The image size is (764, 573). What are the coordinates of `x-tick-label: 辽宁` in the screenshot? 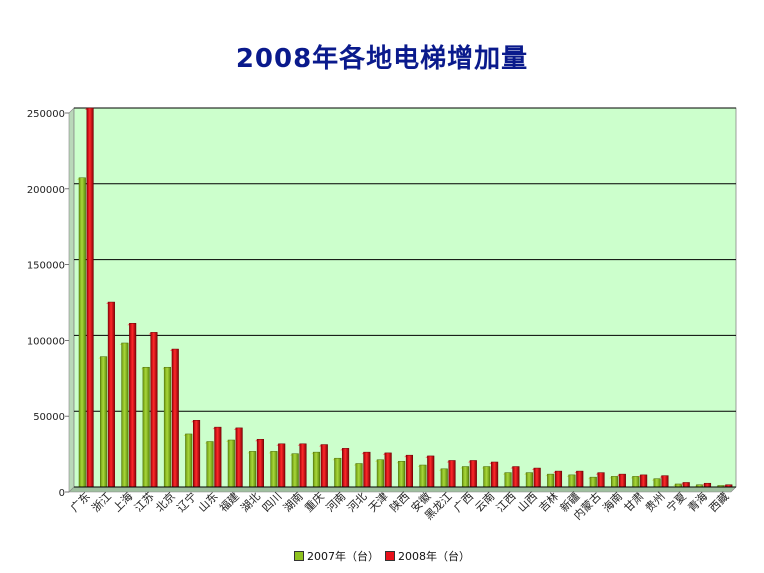 It's located at (186, 501).